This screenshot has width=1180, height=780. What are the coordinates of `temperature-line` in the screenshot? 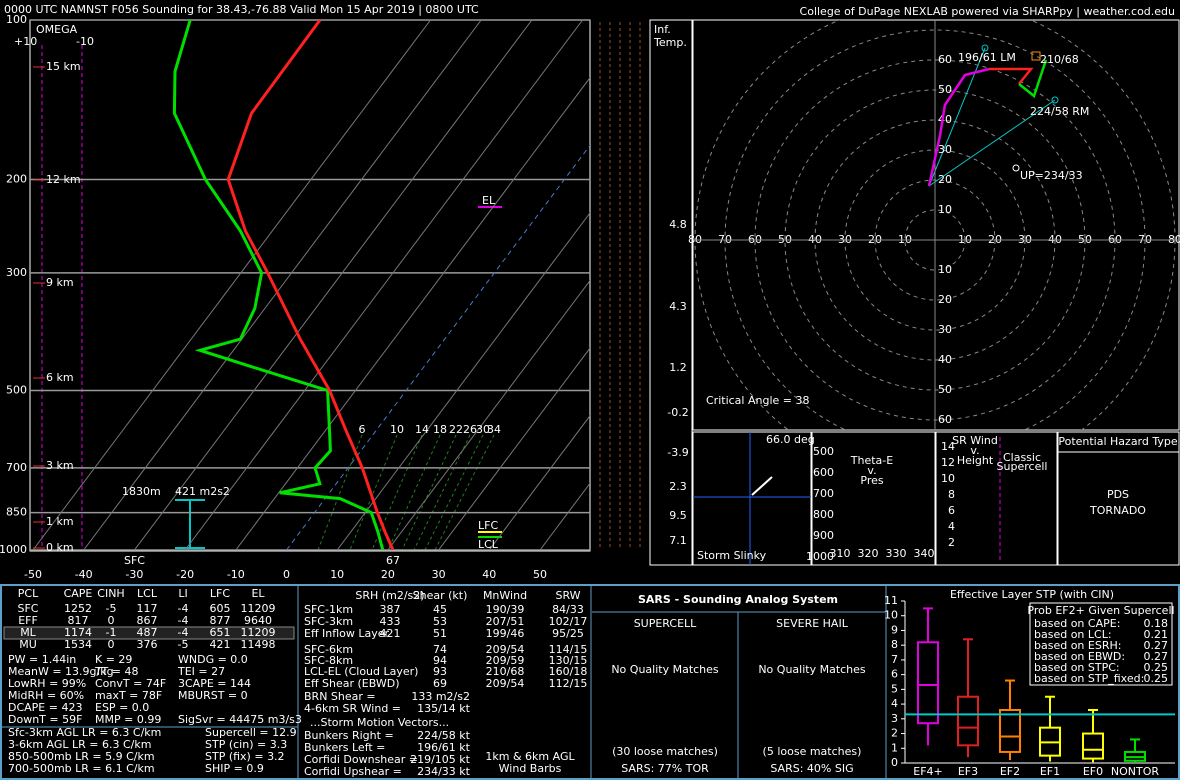 It's located at (310, 285).